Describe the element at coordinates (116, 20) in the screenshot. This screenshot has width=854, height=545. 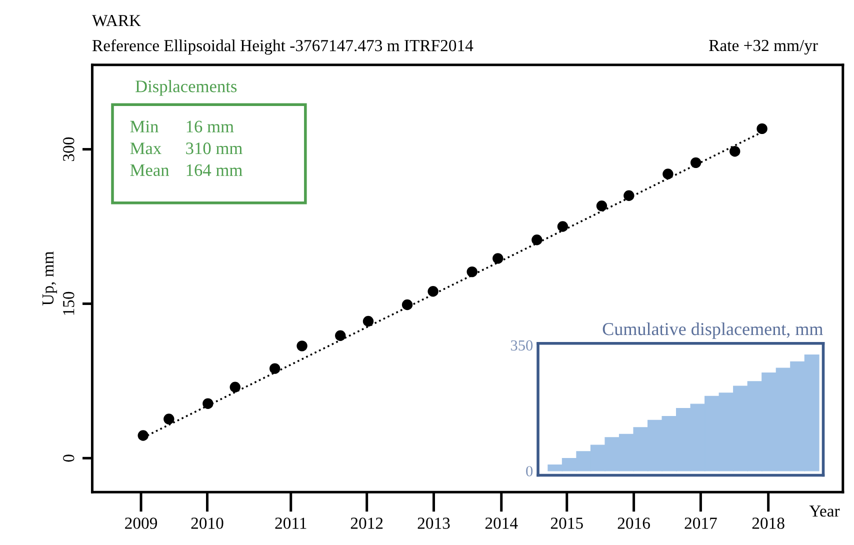
I see `chart-title: WARK` at that location.